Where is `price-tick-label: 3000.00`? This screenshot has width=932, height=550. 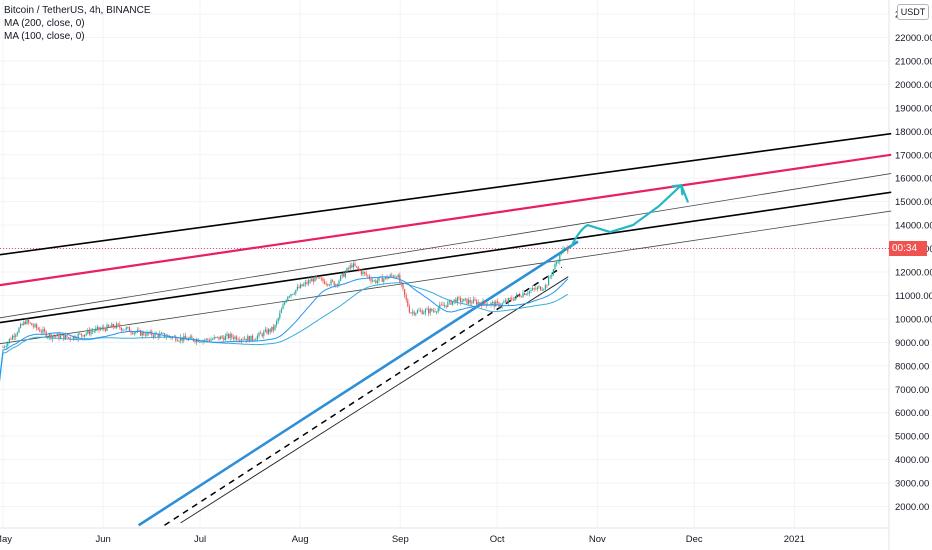
price-tick-label: 3000.00 is located at coordinates (912, 484).